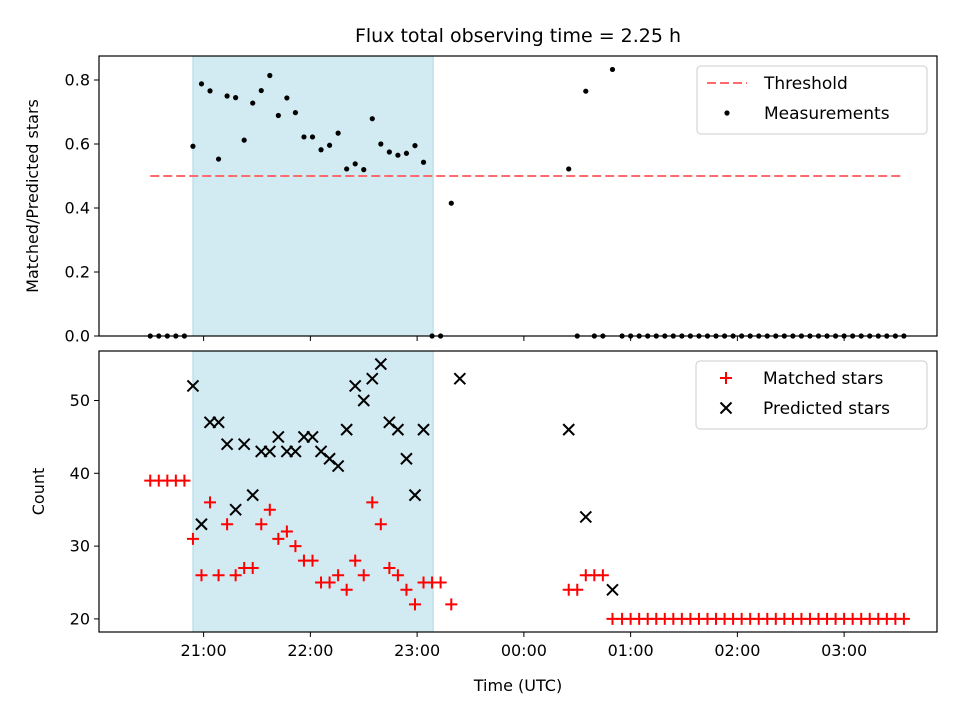  I want to click on legend-dot-swatch, so click(727, 113).